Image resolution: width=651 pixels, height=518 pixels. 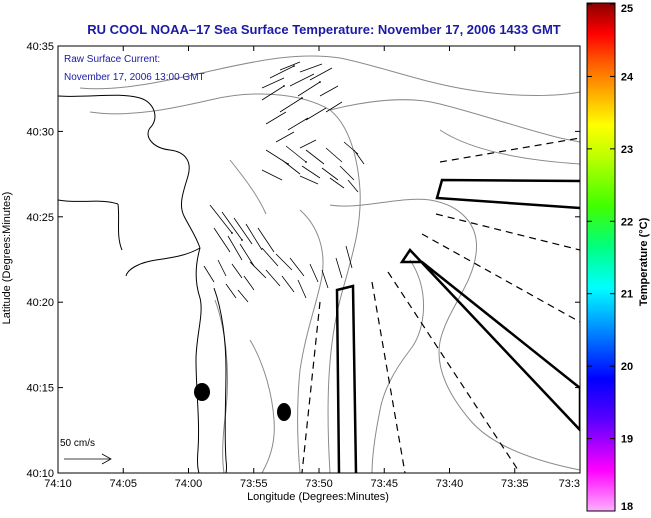 I want to click on y-tick-label: 40:30, so click(x=40, y=132).